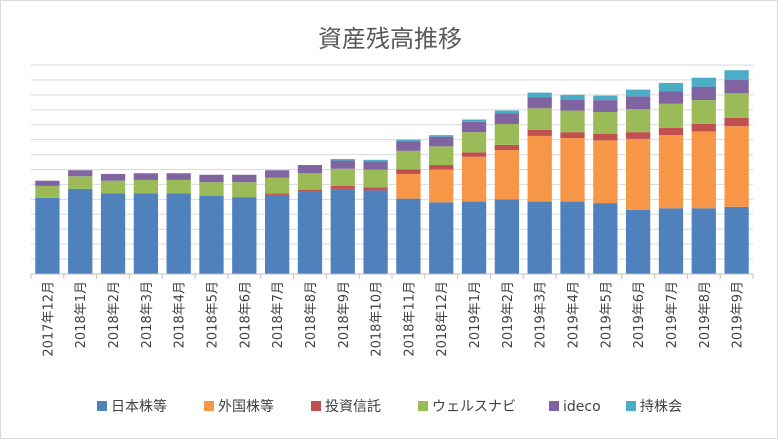 This screenshot has width=778, height=440. What do you see at coordinates (178, 233) in the screenshot?
I see `bar-segment-s0-c4` at bounding box center [178, 233].